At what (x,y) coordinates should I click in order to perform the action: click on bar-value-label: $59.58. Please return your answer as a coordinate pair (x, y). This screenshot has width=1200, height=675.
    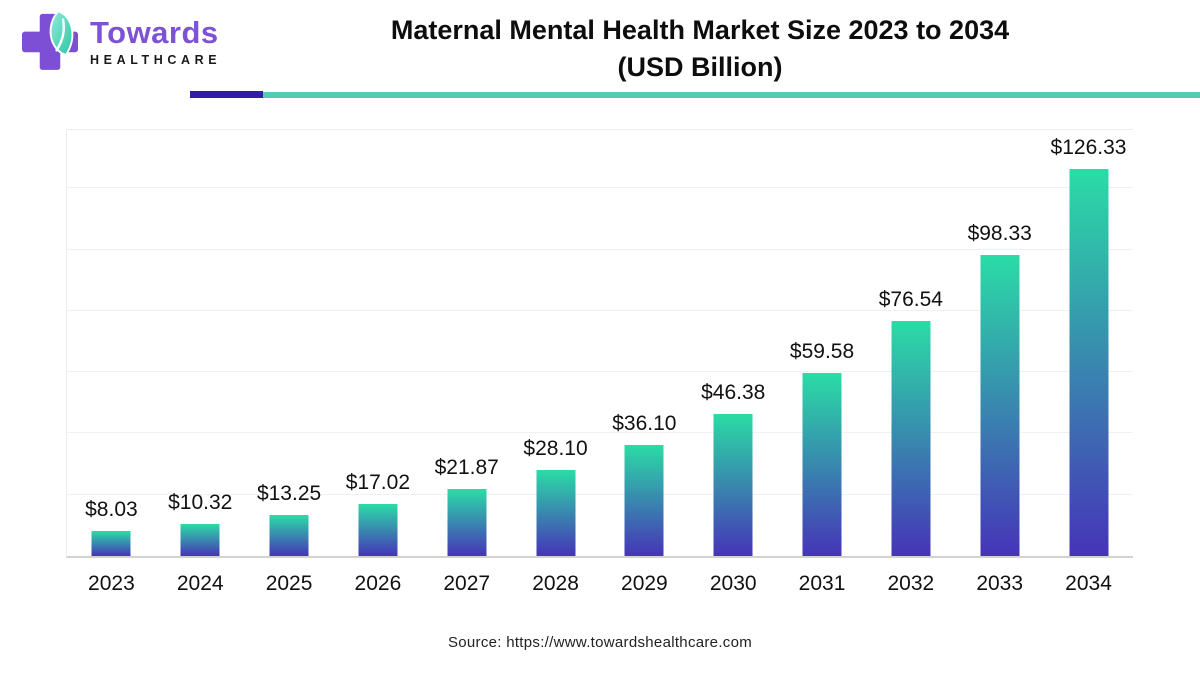
    Looking at the image, I should click on (822, 352).